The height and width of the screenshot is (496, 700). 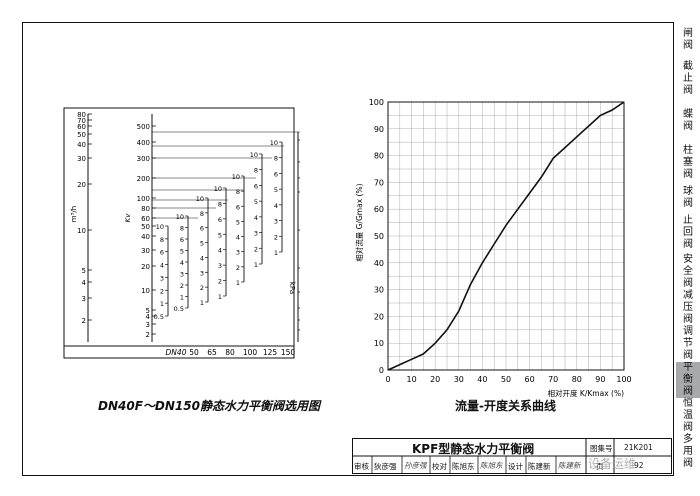 What do you see at coordinates (359, 222) in the screenshot?
I see `y-axis-label: 相对流量 G/Gmax (%)` at bounding box center [359, 222].